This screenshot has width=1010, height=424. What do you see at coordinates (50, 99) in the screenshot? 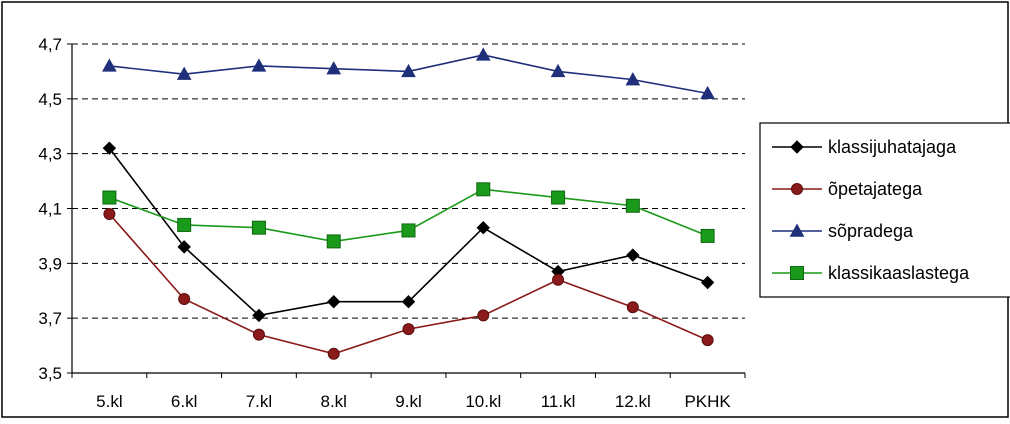
I see `y-tick-label: 4,5` at bounding box center [50, 99].